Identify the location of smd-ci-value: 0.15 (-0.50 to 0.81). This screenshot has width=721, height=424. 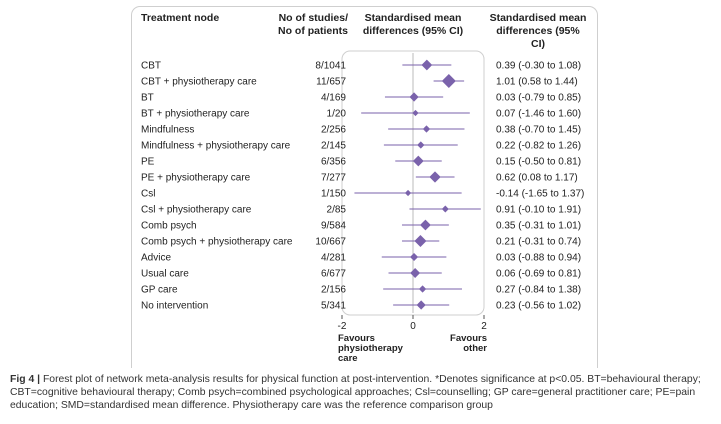
(538, 162).